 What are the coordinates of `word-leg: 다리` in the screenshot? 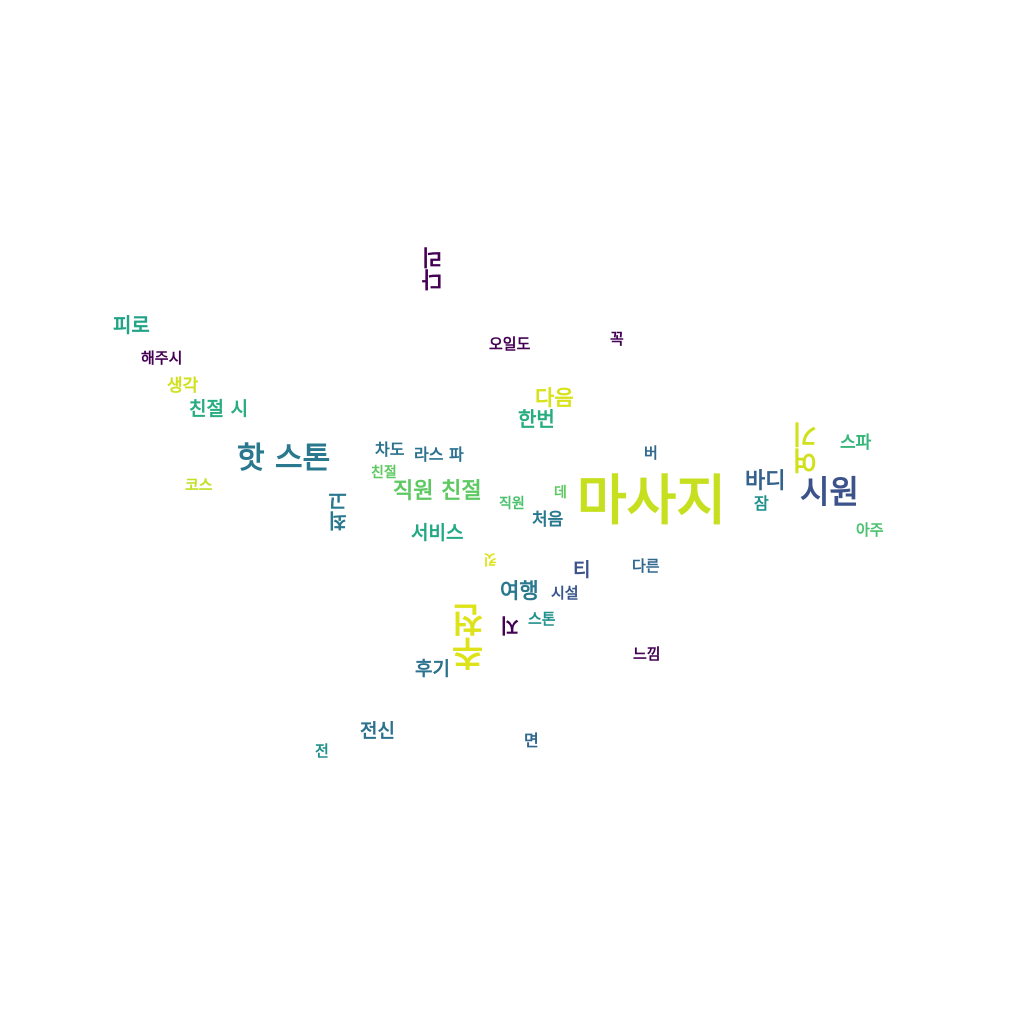 It's located at (434, 269).